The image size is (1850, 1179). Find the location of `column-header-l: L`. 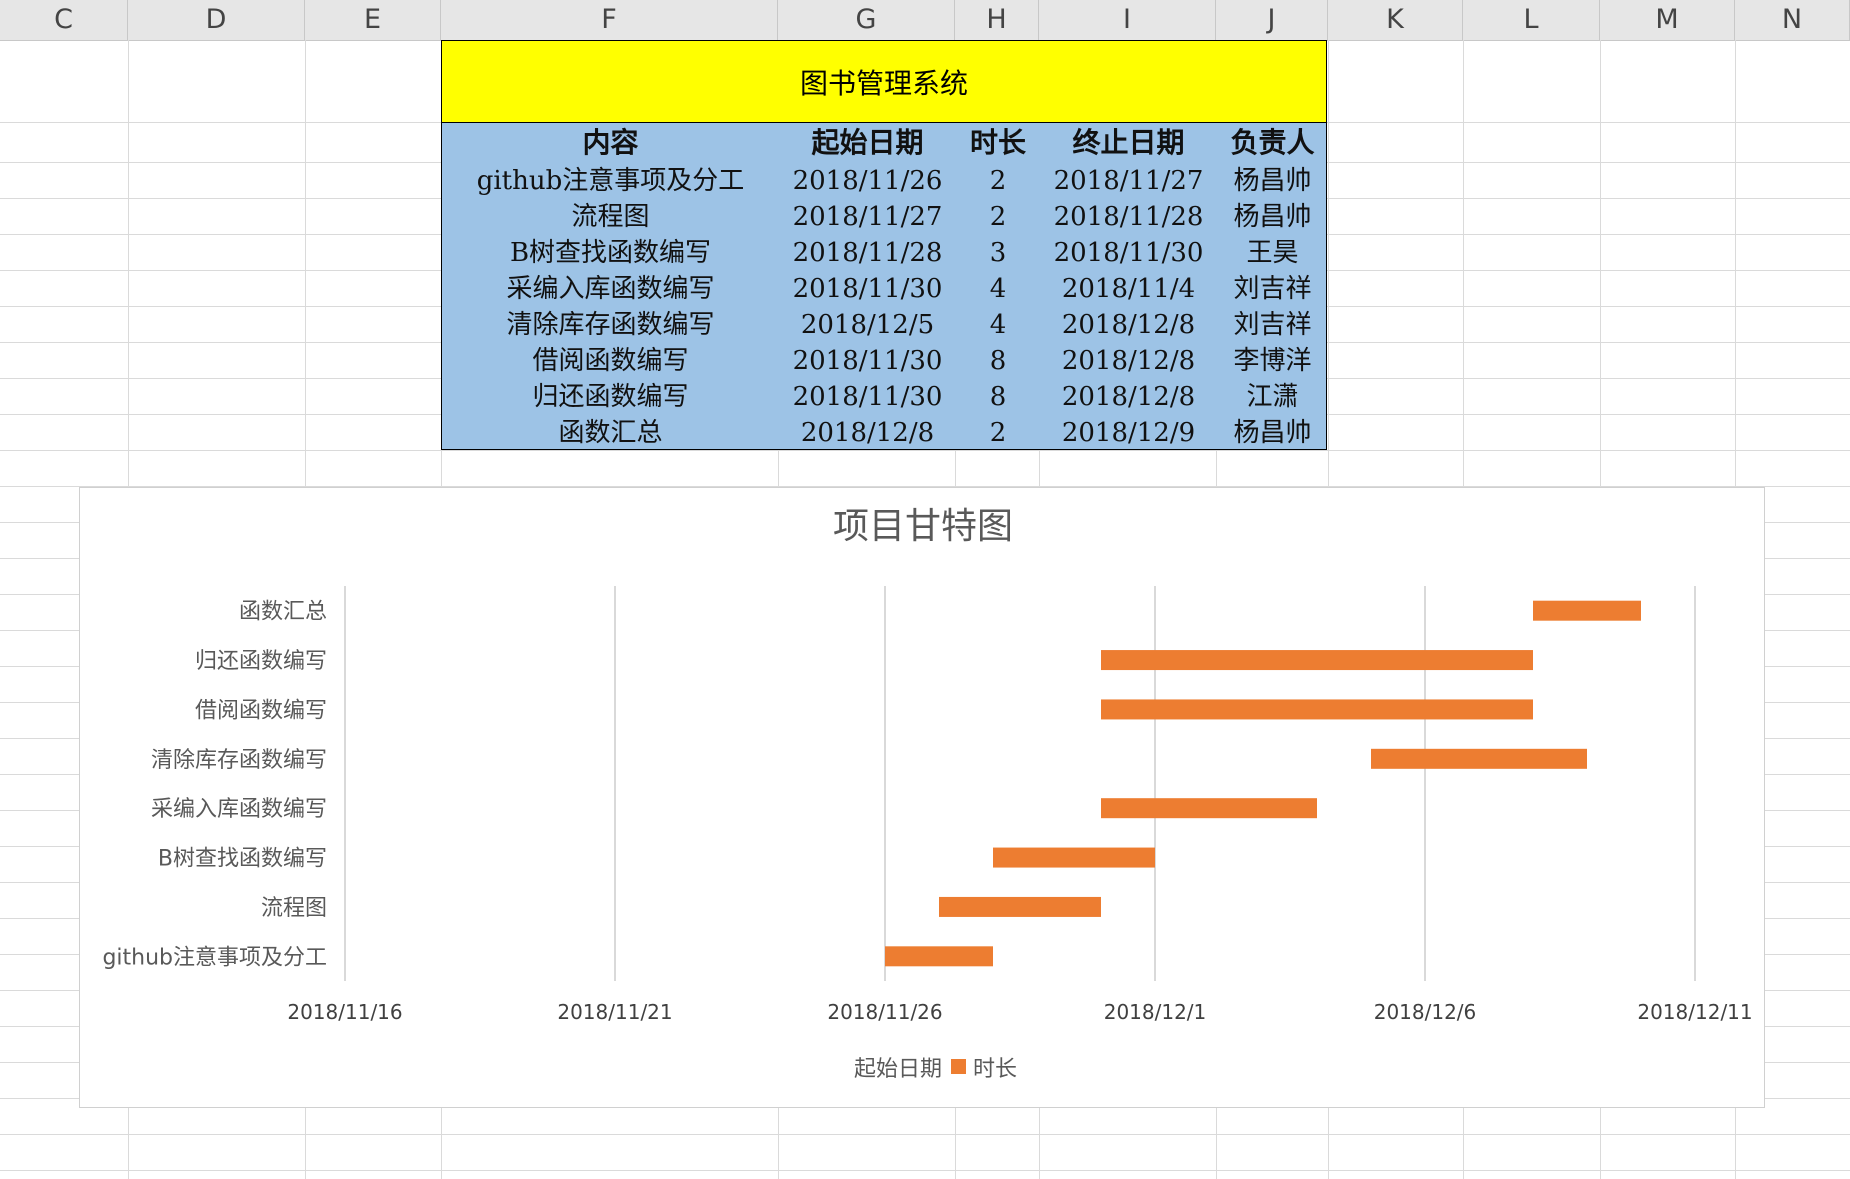

column-header-l: L is located at coordinates (1531, 20).